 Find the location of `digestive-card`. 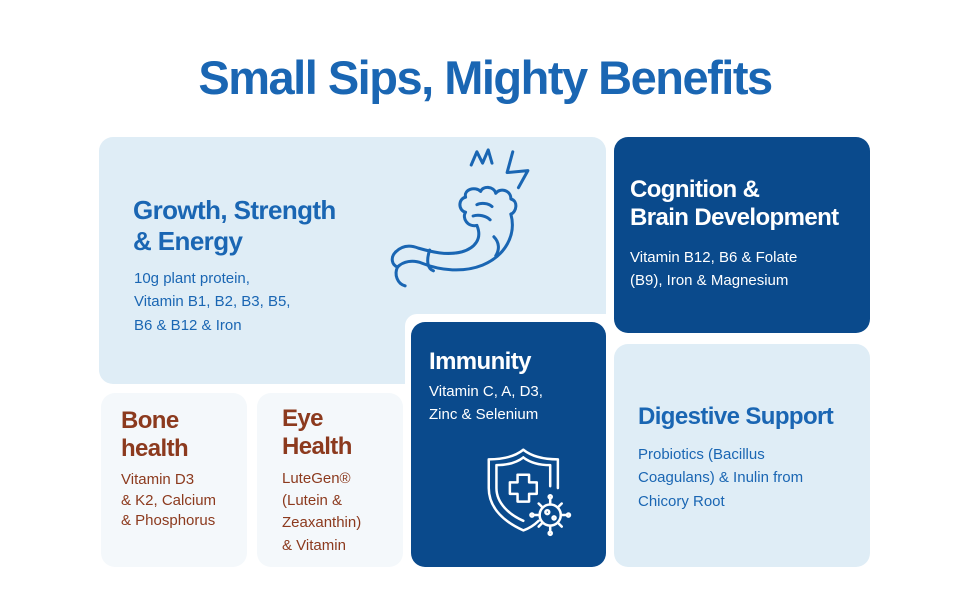

digestive-card is located at coordinates (742, 455).